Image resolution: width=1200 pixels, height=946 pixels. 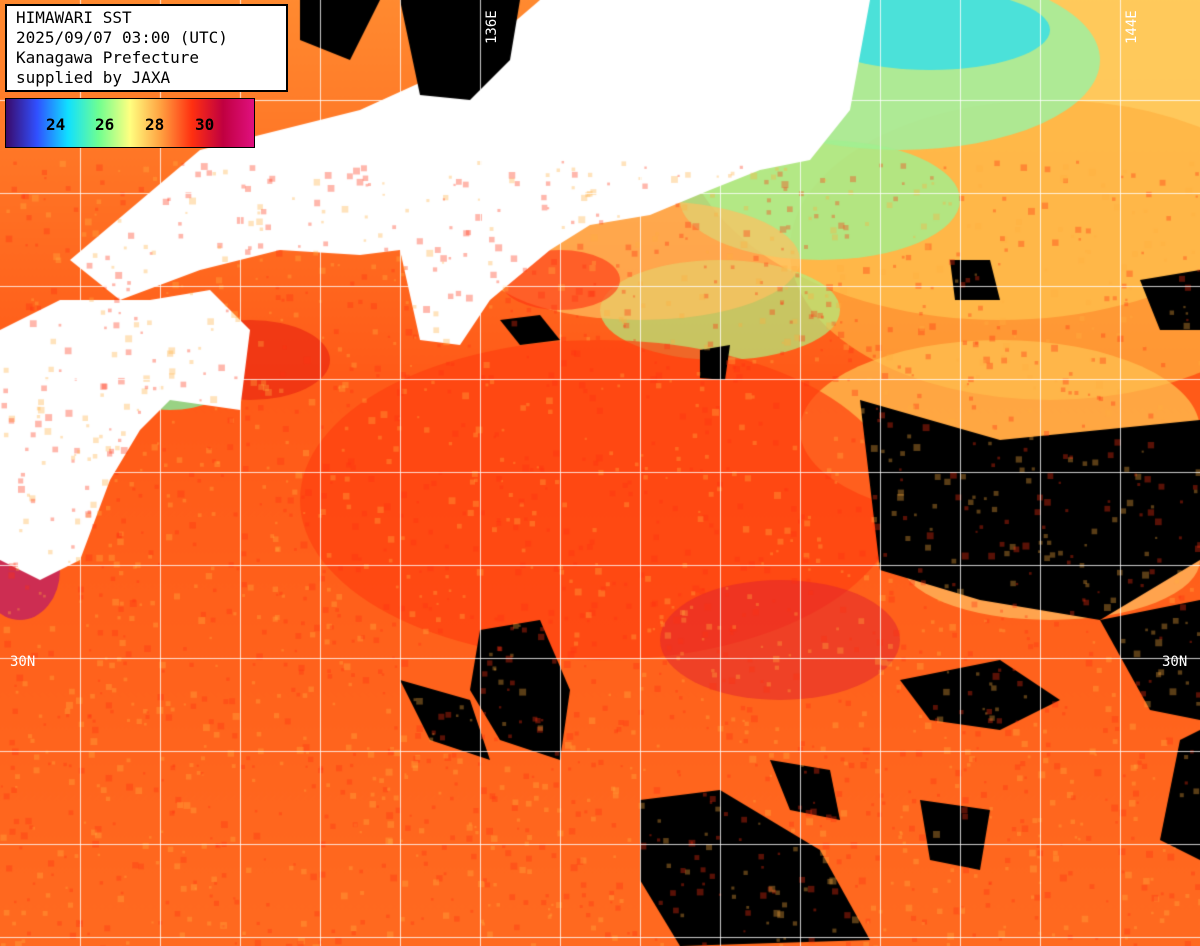 What do you see at coordinates (204, 124) in the screenshot?
I see `colorbar-tick: 30` at bounding box center [204, 124].